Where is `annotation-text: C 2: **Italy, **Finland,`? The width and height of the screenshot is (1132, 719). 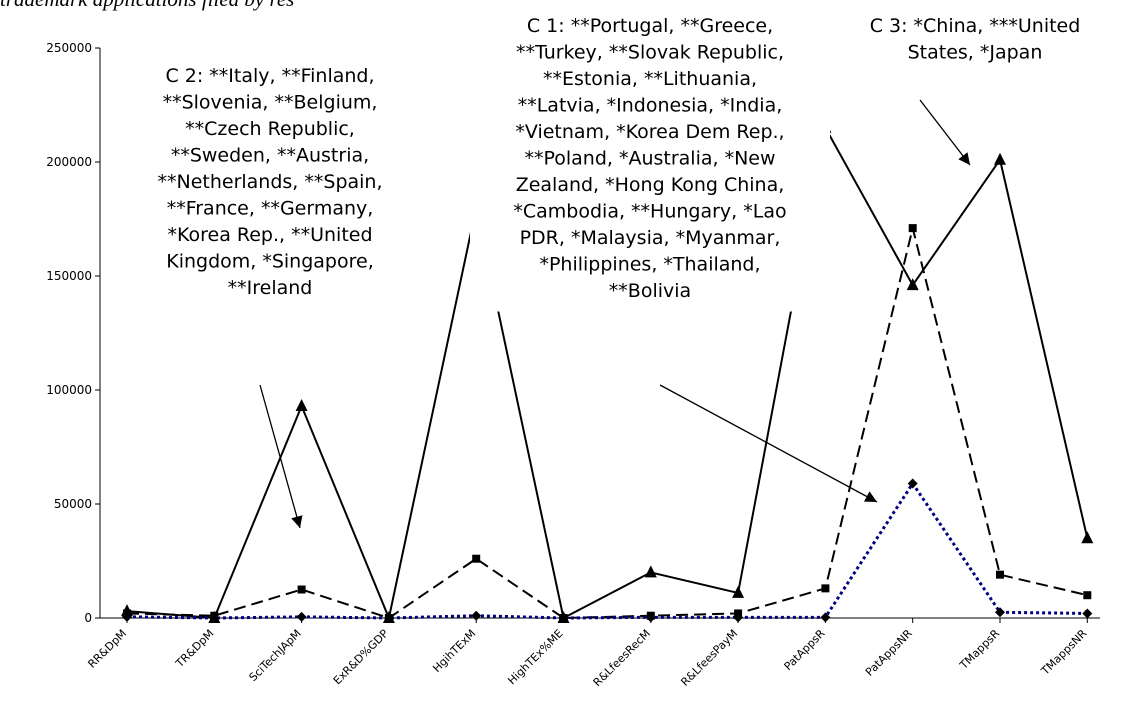
annotation-text: C 2: **Italy, **Finland, is located at coordinates (269, 76).